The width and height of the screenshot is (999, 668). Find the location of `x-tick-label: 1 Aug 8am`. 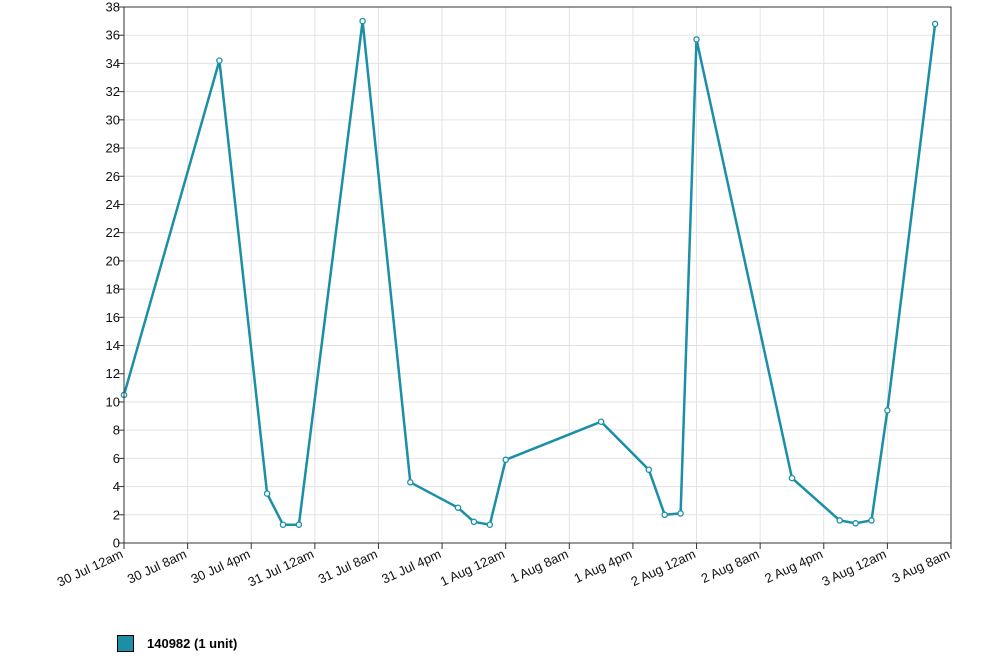

x-tick-label: 1 Aug 8am is located at coordinates (539, 566).